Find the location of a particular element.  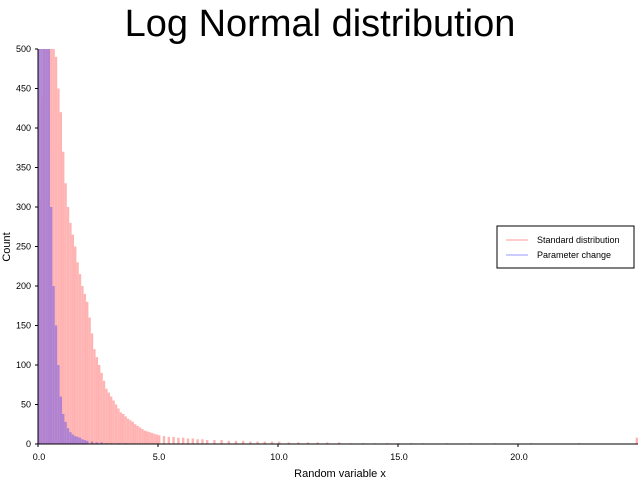

y-tick-label: 100 is located at coordinates (23, 365).